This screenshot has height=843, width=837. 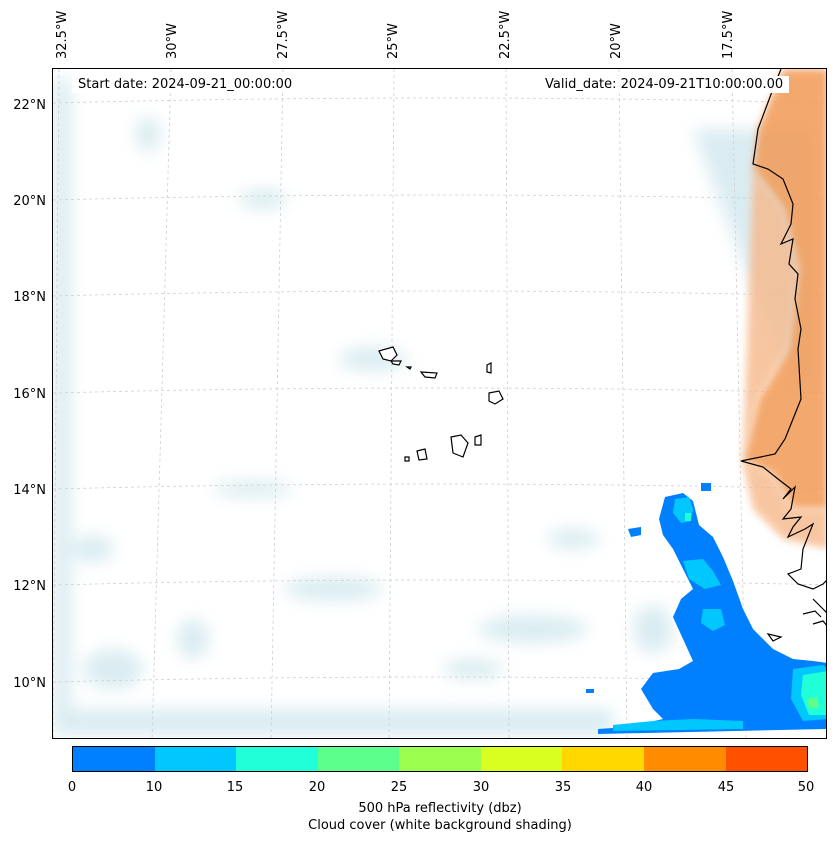 I want to click on lat-label-20n: 20°N, so click(x=29, y=201).